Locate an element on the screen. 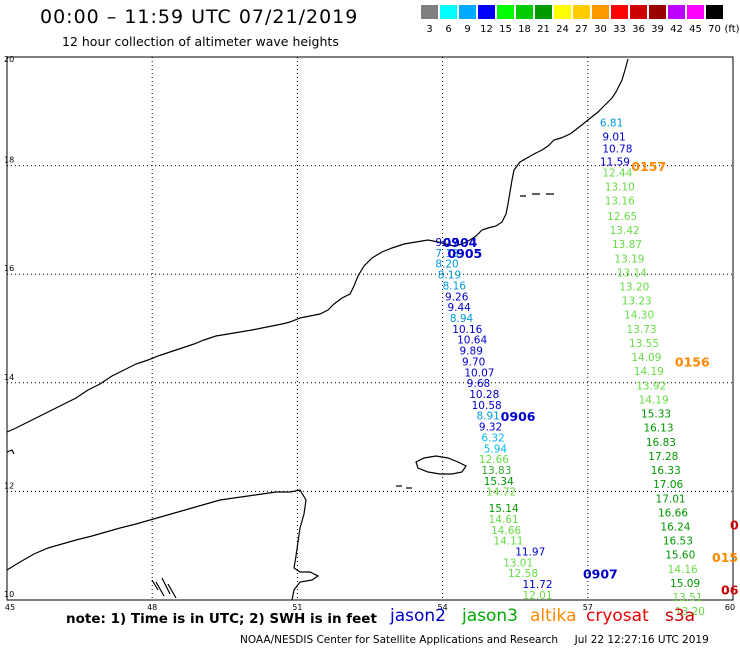 Image resolution: width=740 pixels, height=650 pixels. lon-tick-label: 48 is located at coordinates (152, 607).